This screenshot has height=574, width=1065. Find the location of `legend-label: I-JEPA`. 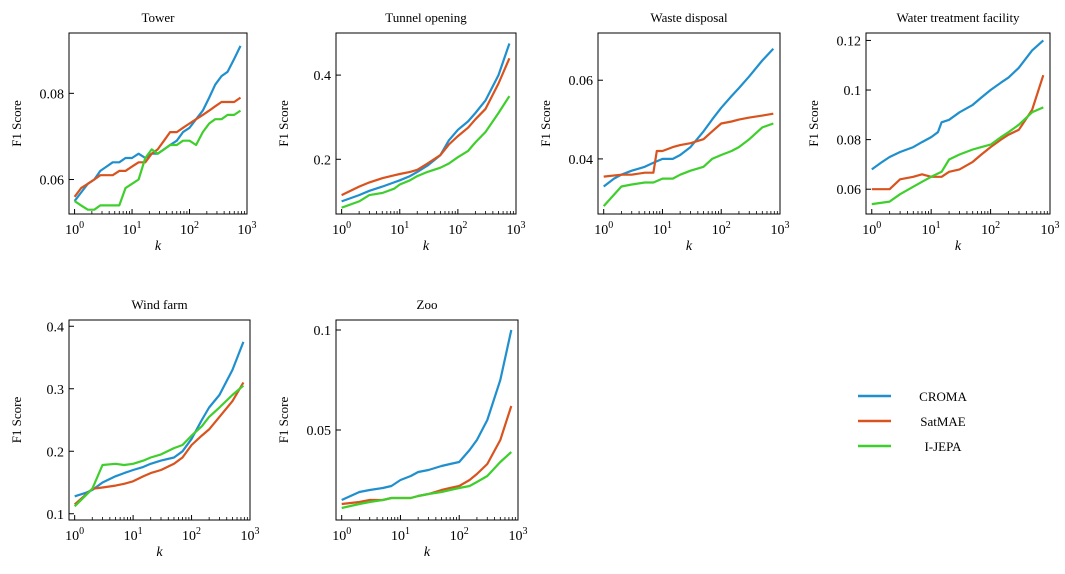

legend-label: I-JEPA is located at coordinates (943, 446).